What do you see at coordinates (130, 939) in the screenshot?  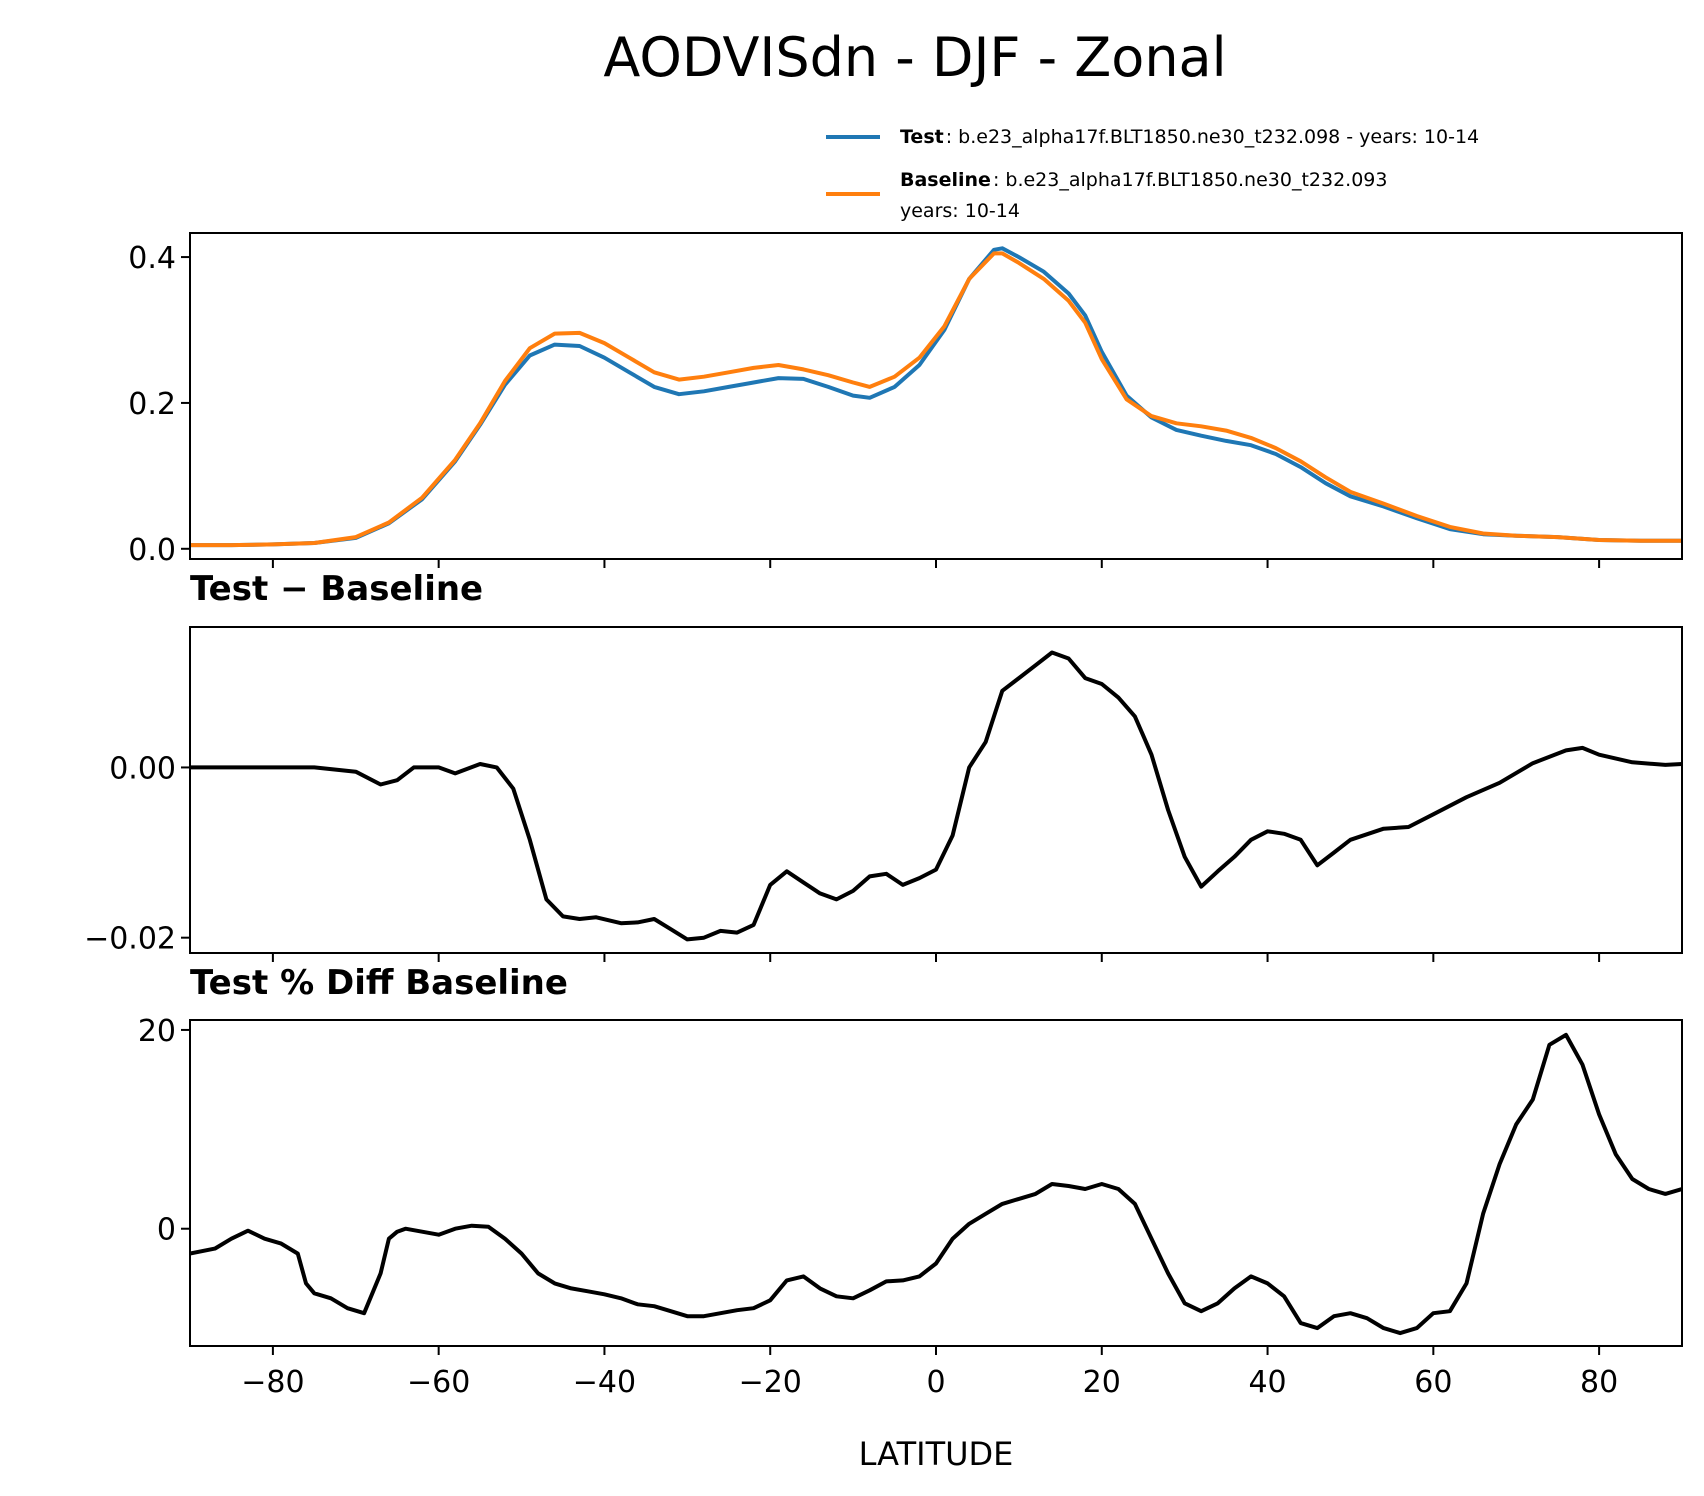 I see `y-tick-label: −0.02` at bounding box center [130, 939].